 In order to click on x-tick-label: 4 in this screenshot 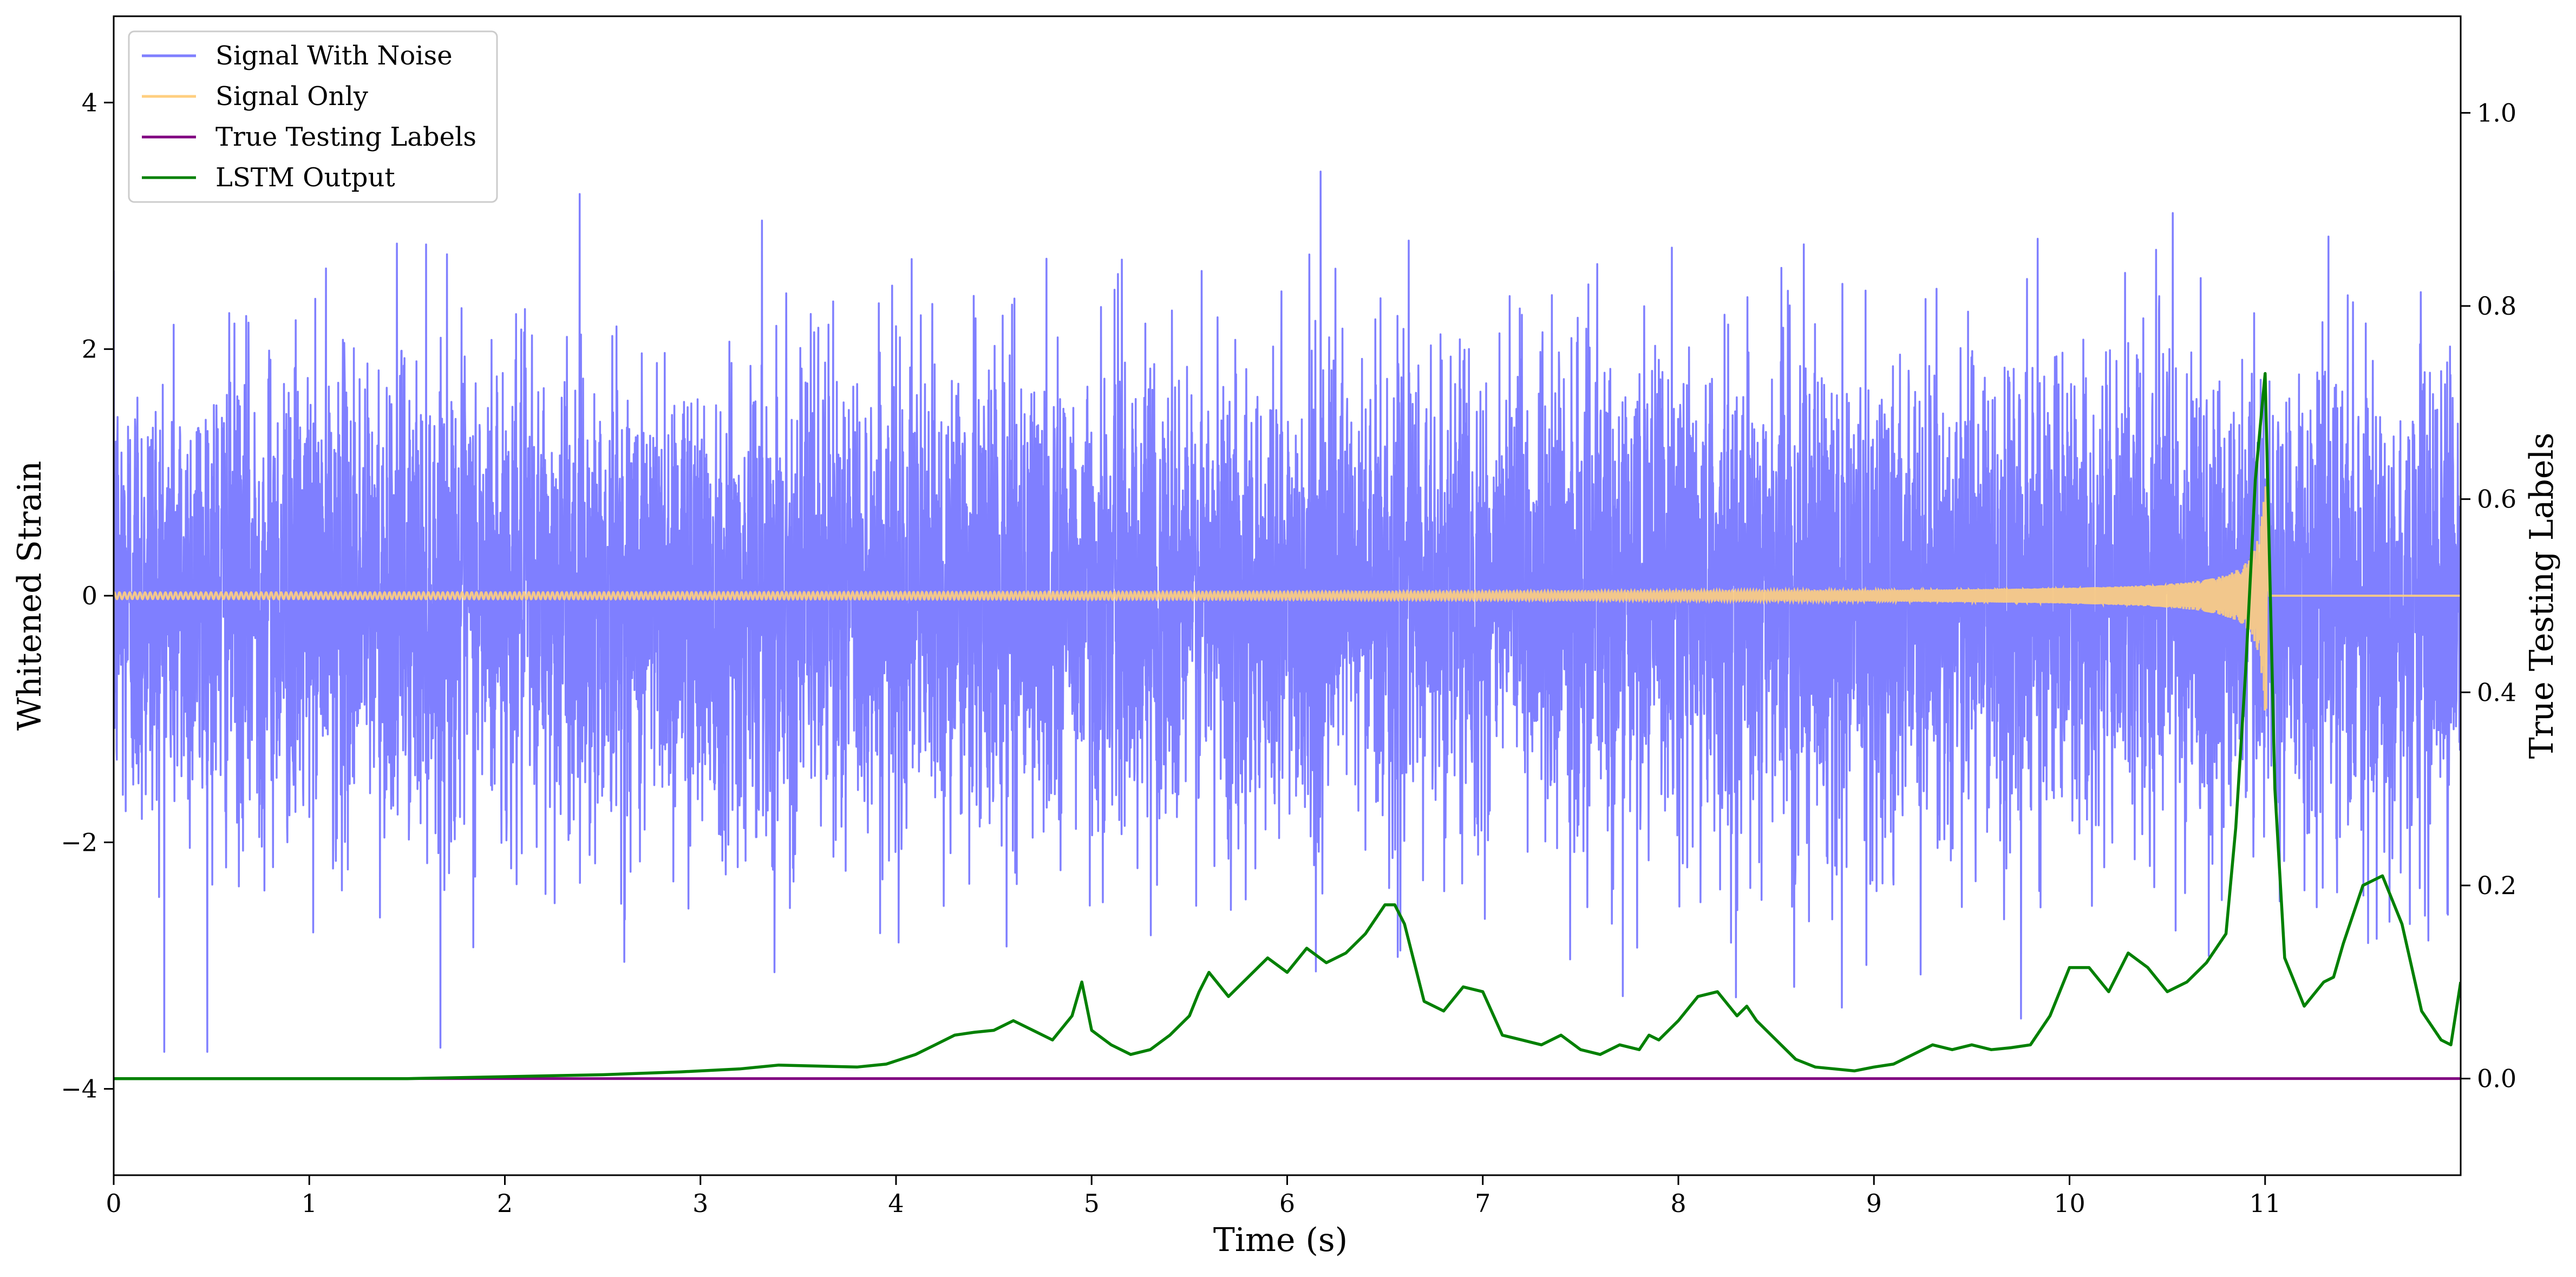, I will do `click(896, 1203)`.